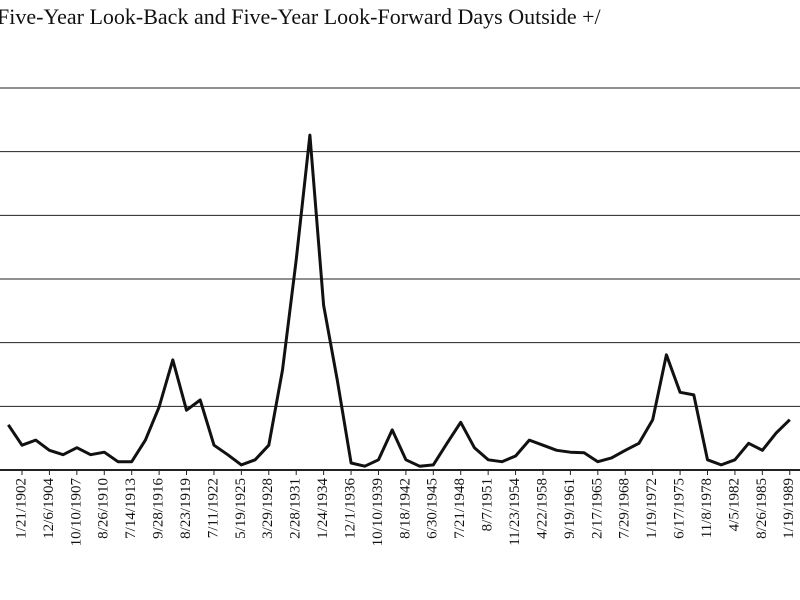 This screenshot has width=800, height=600. Describe the element at coordinates (762, 508) in the screenshot. I see `x-tick-label: 8/26/1985` at that location.